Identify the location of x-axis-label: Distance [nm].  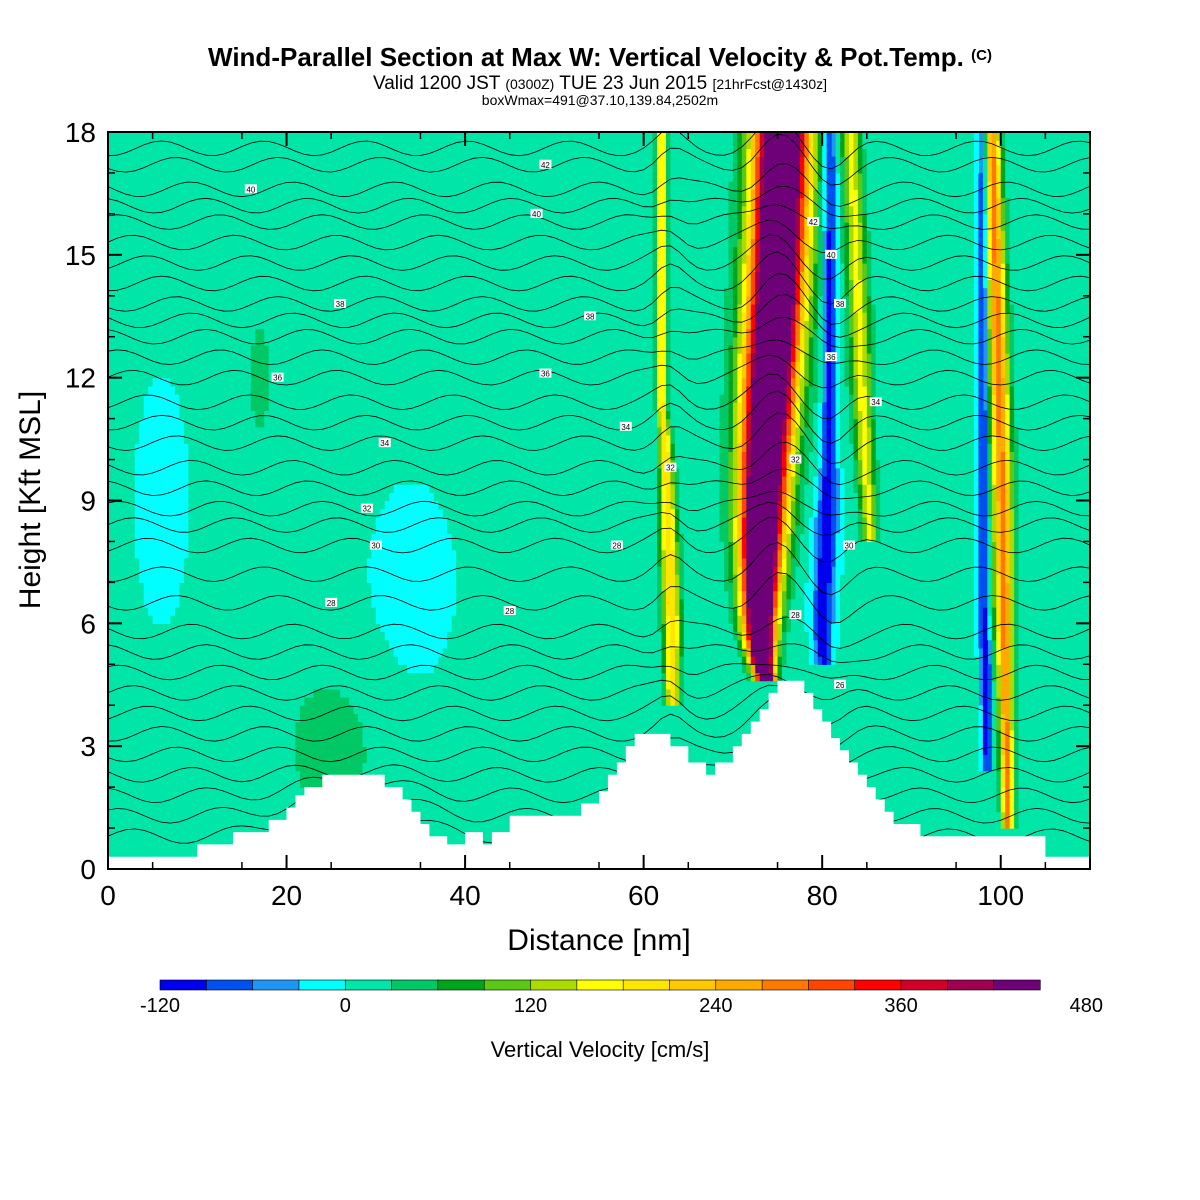
(598, 940).